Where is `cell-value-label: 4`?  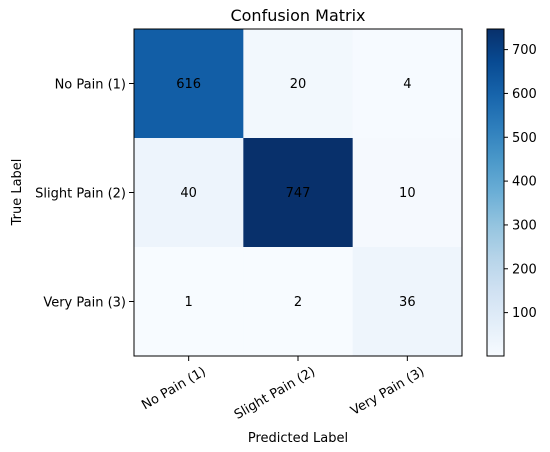
cell-value-label: 4 is located at coordinates (407, 84).